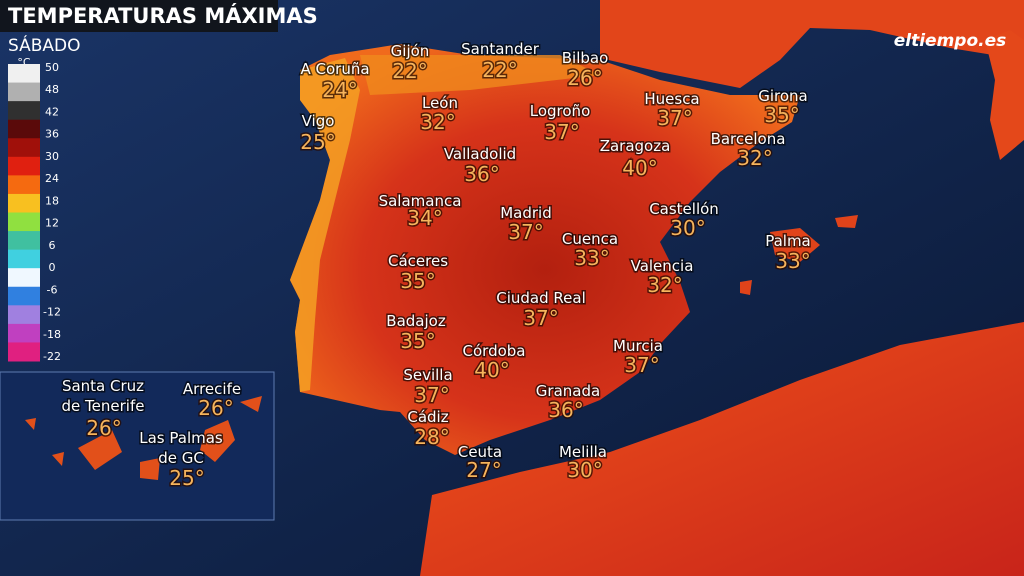 The width and height of the screenshot is (1024, 576). I want to click on city-name: Ciudad Real, so click(541, 298).